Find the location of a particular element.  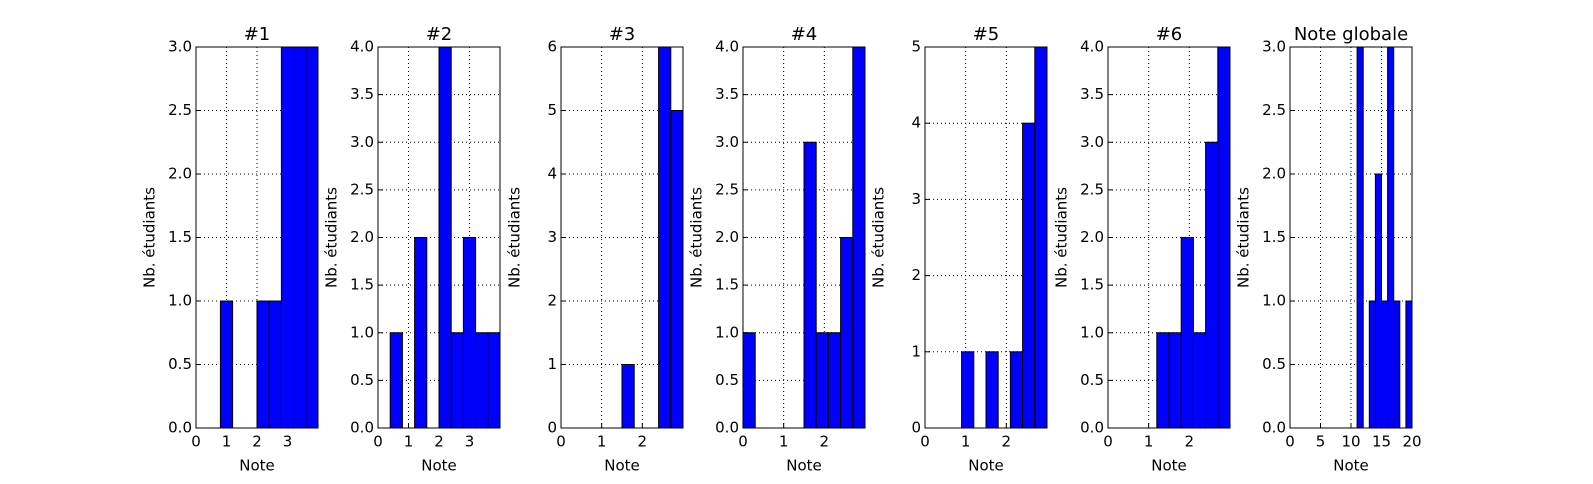

y-tick-label: 0 is located at coordinates (552, 428).